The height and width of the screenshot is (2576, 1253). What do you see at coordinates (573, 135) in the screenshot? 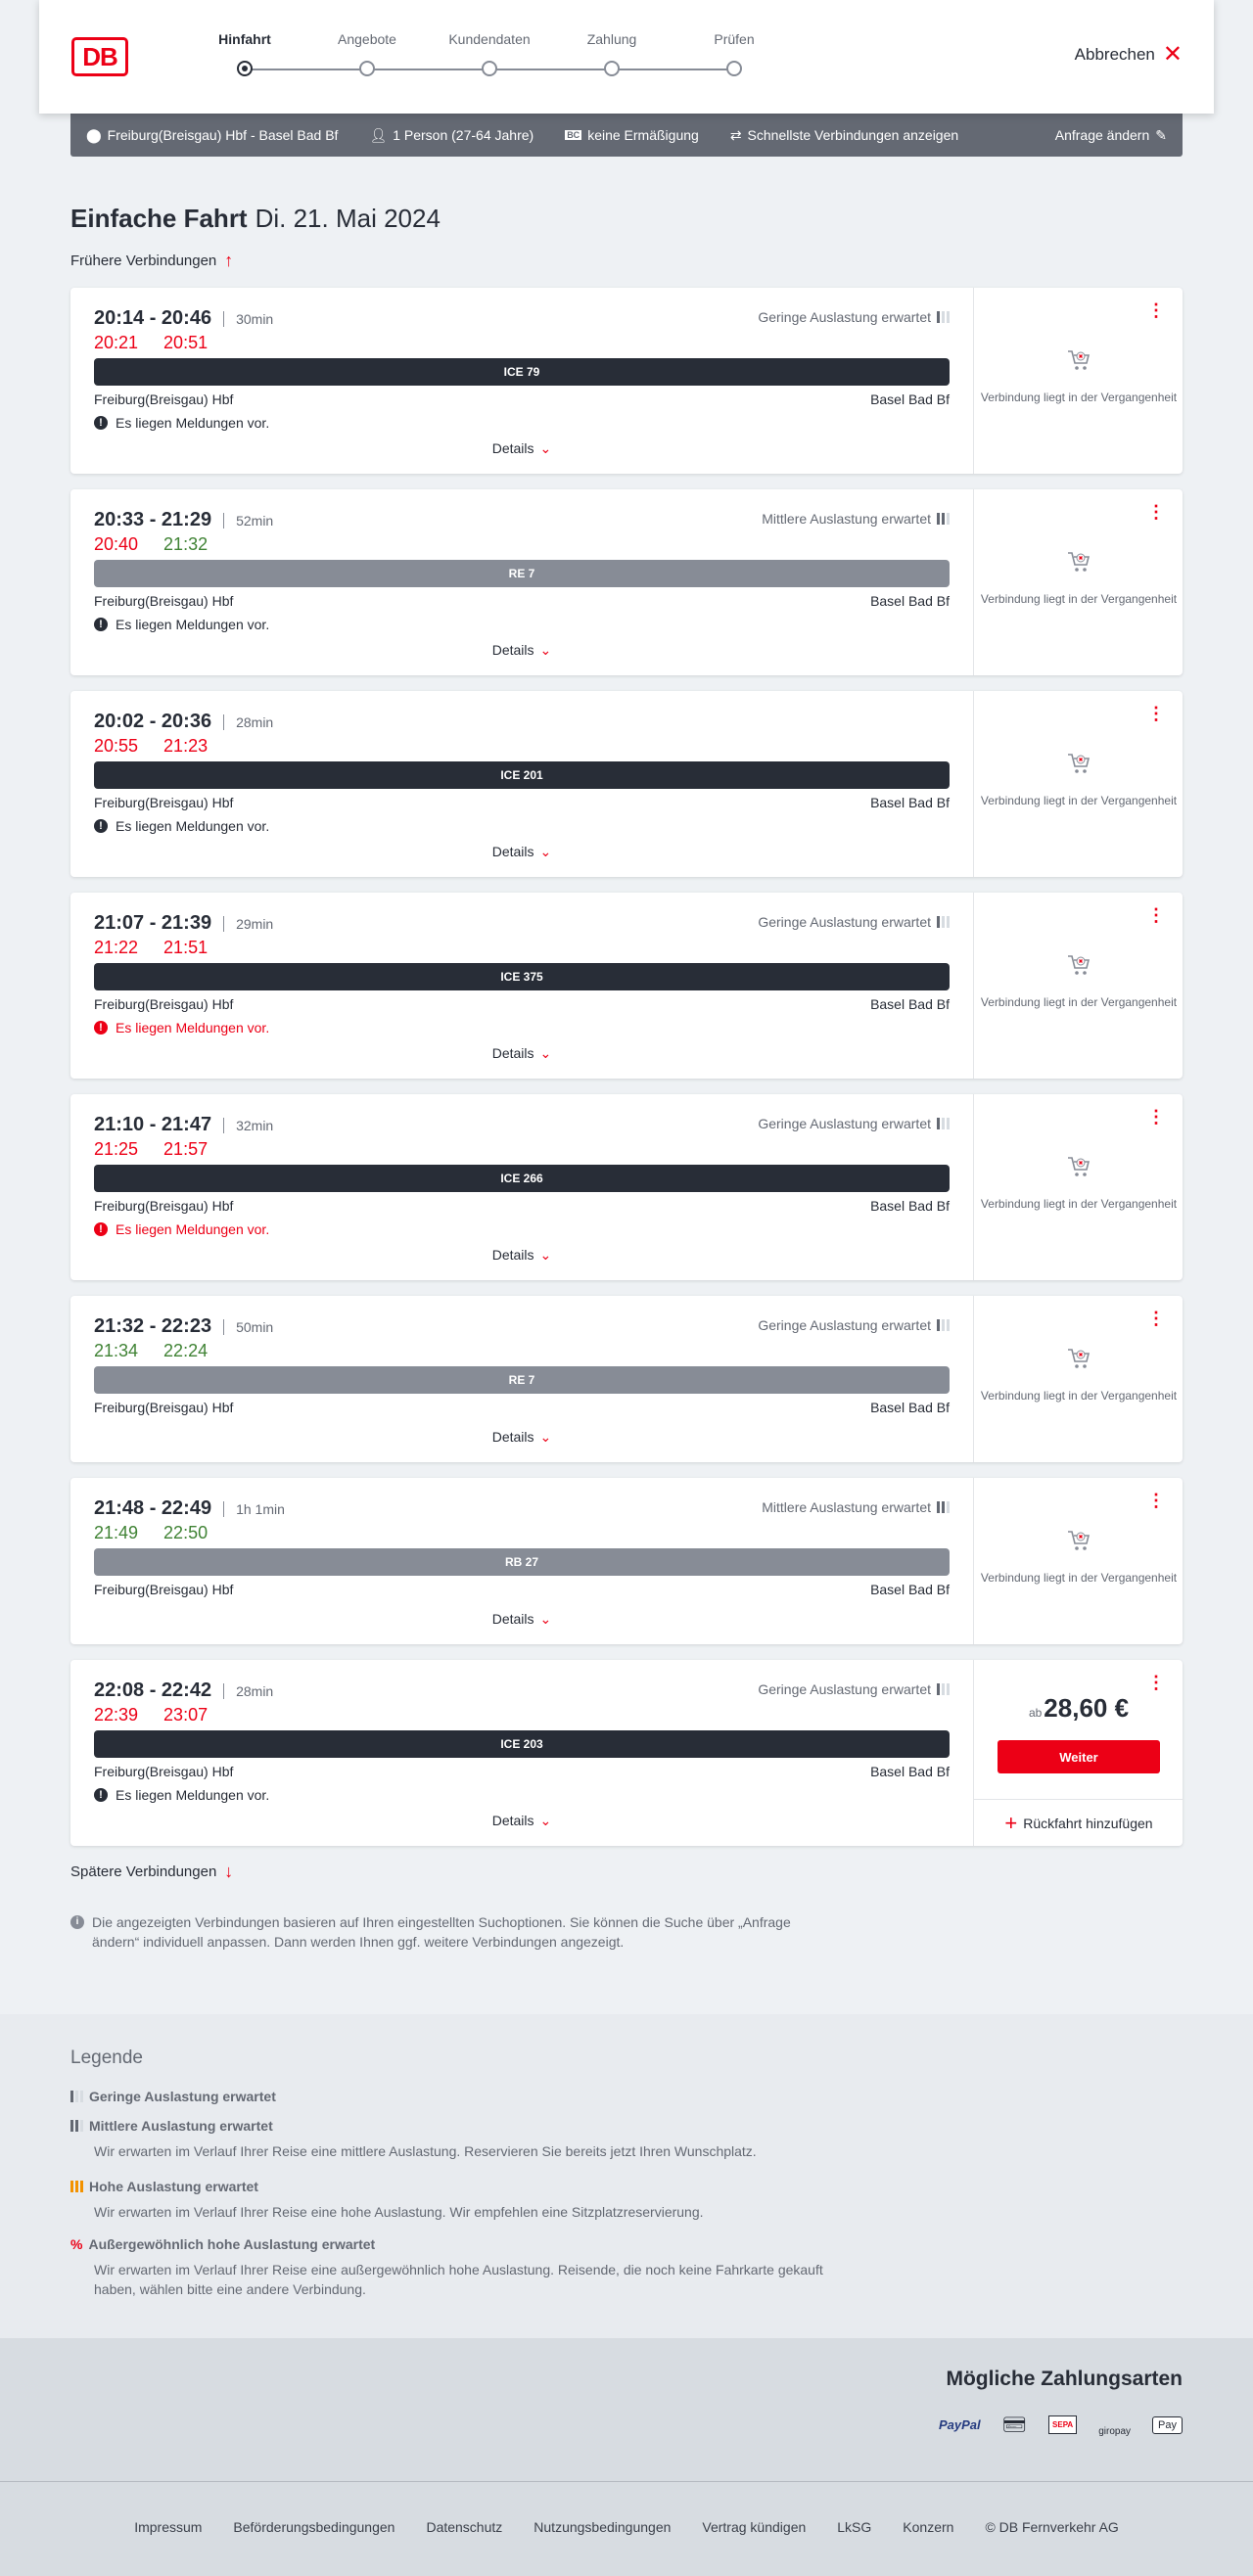
I see `bahncard-icon: BC` at bounding box center [573, 135].